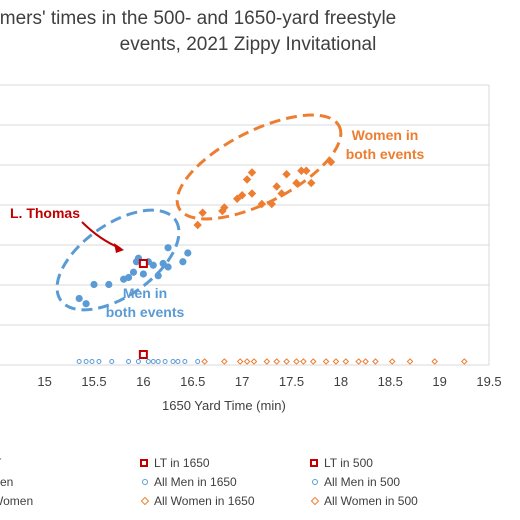 Image resolution: width=520 pixels, height=520 pixels. I want to click on x-tick-label: 17.5, so click(291, 381).